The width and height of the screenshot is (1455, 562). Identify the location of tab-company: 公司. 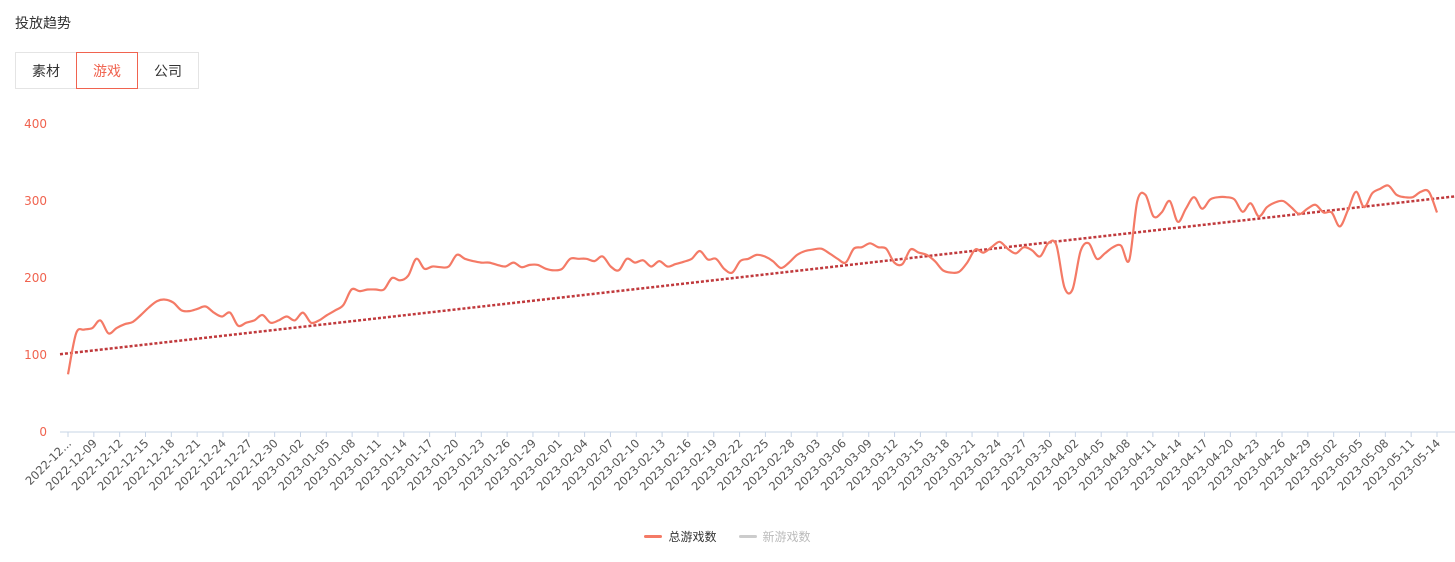
(168, 70).